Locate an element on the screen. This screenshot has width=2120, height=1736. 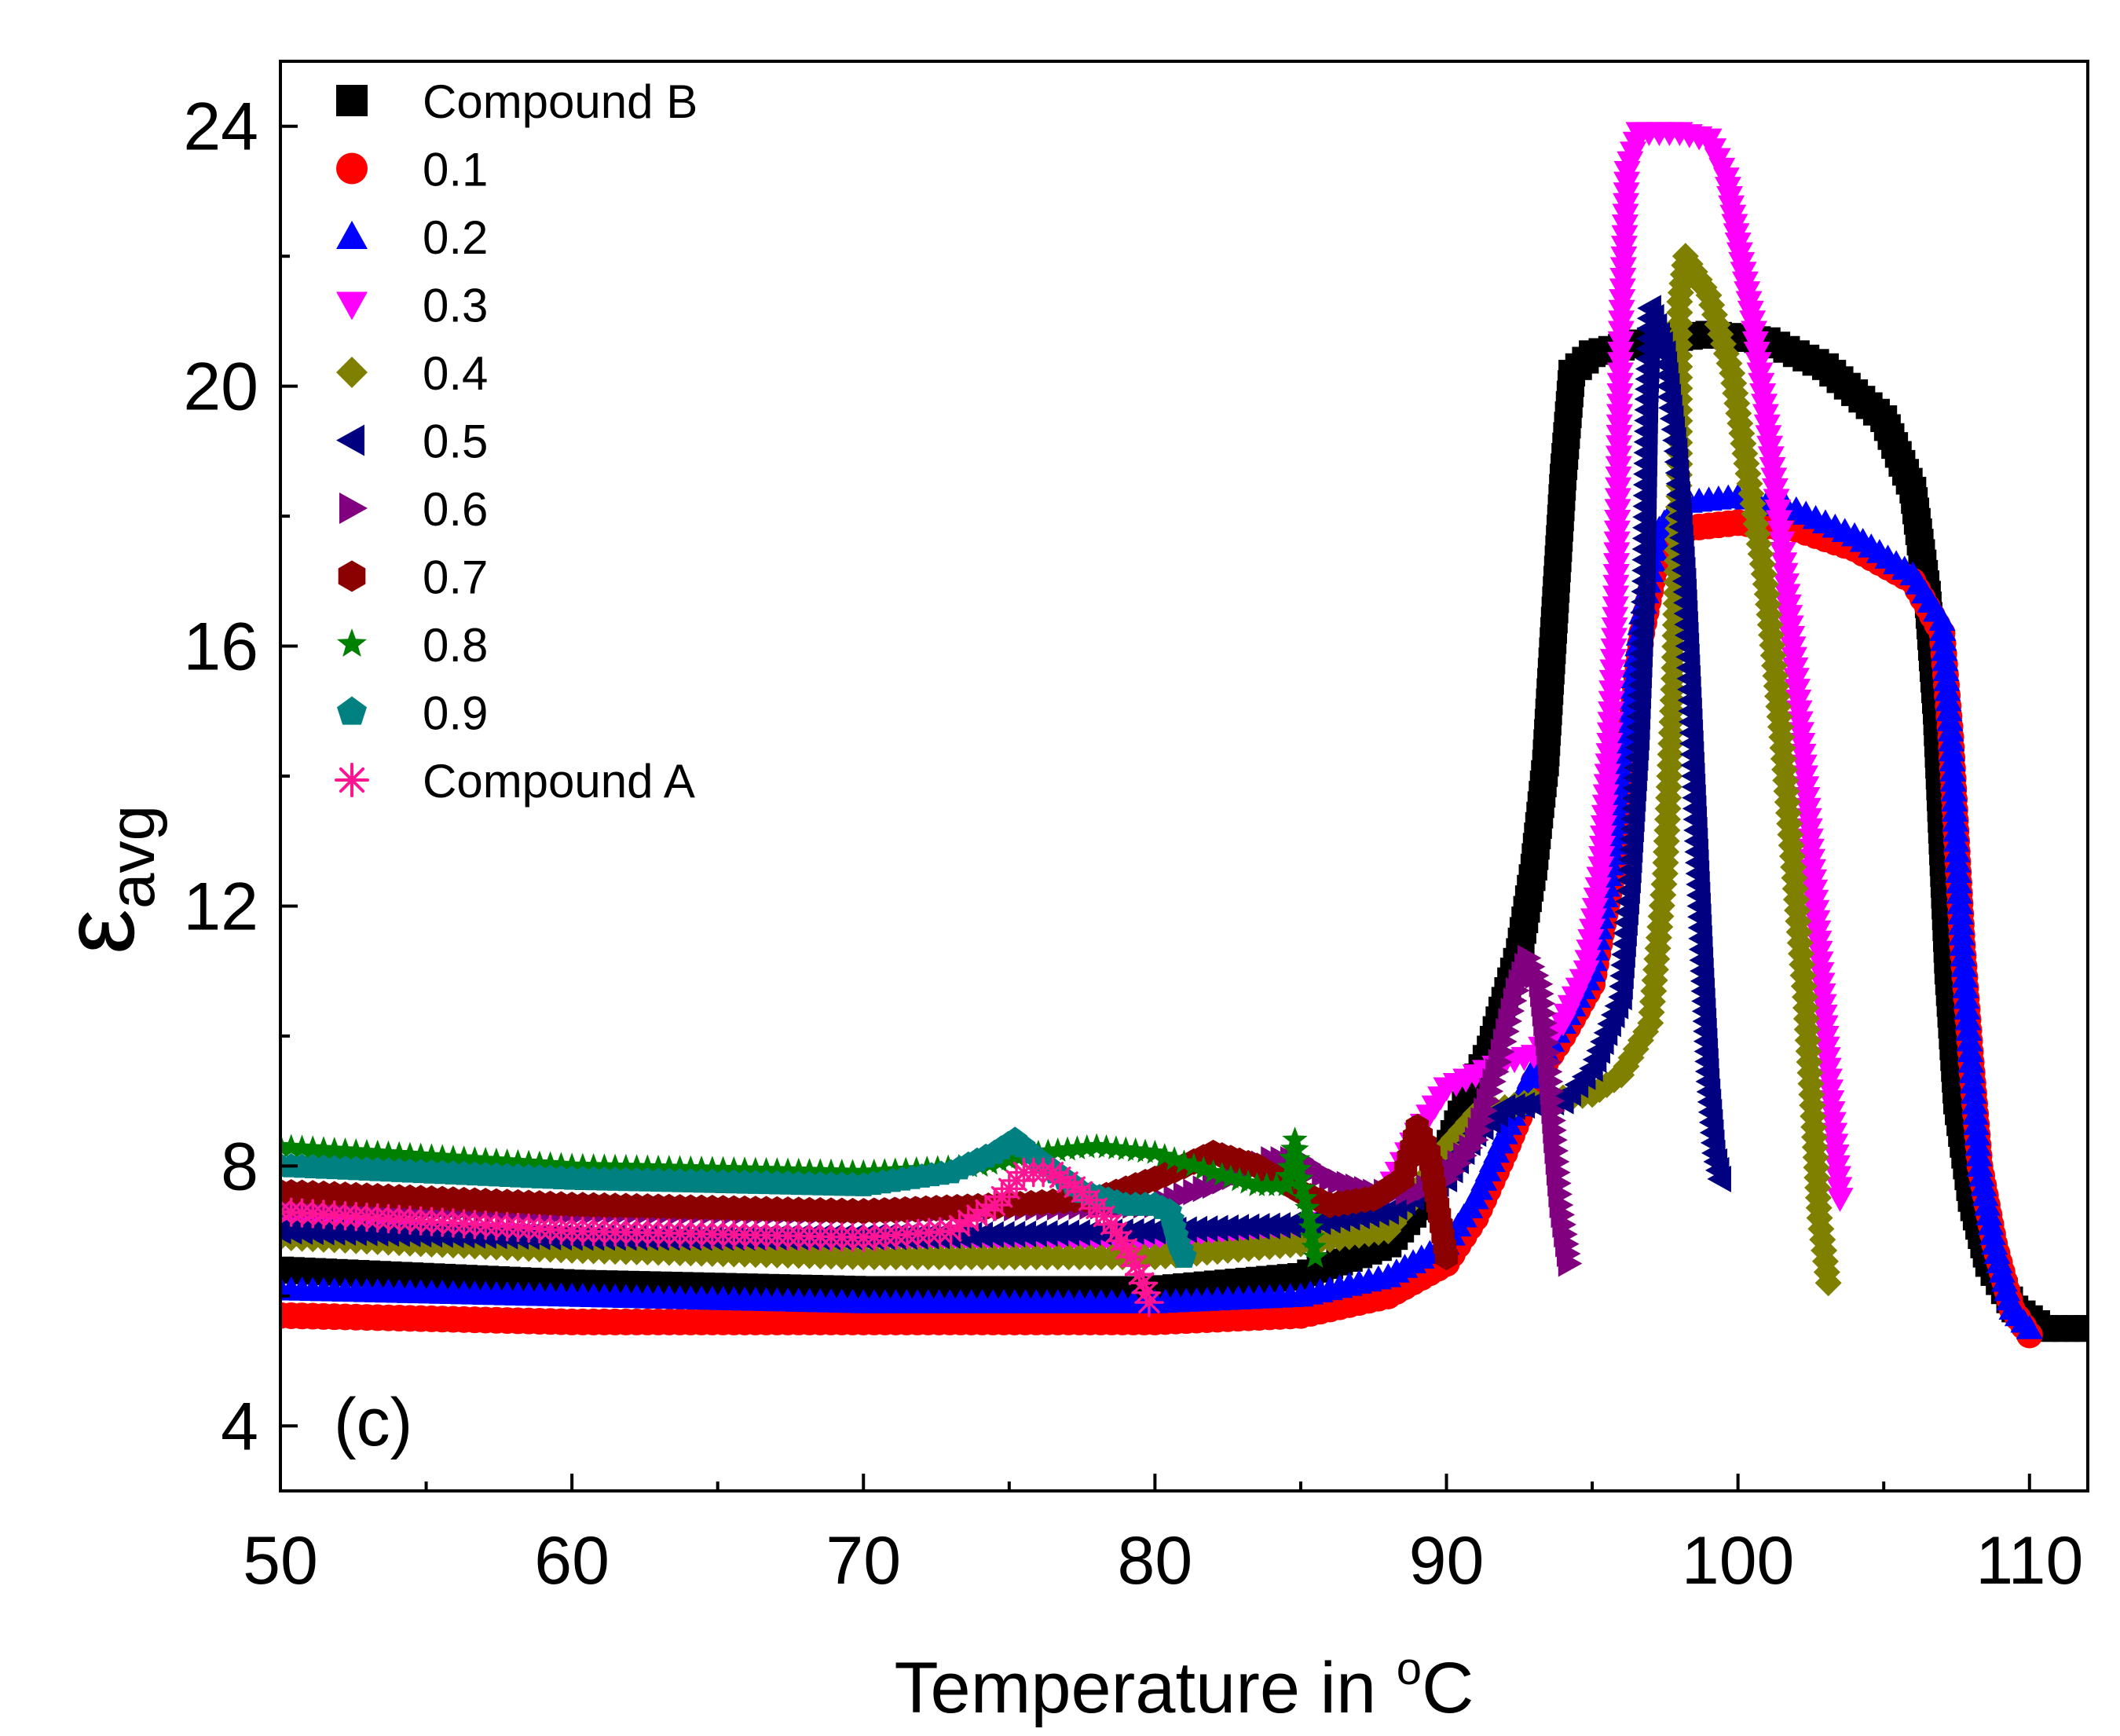
legend-item: 0.8 is located at coordinates (412, 645).